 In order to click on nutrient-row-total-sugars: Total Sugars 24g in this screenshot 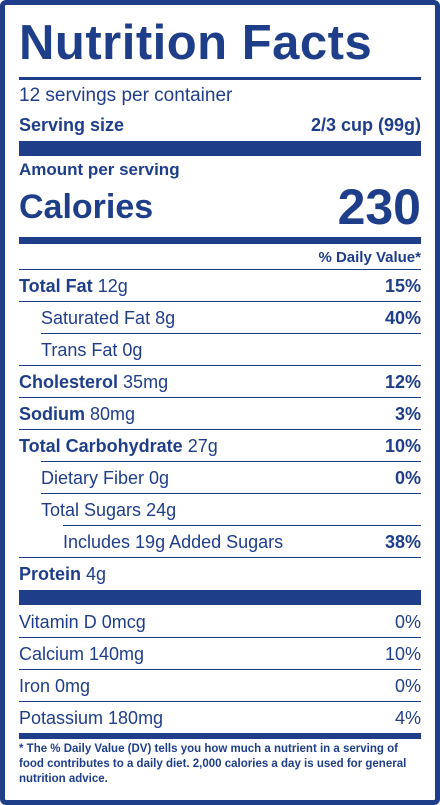, I will do `click(231, 510)`.